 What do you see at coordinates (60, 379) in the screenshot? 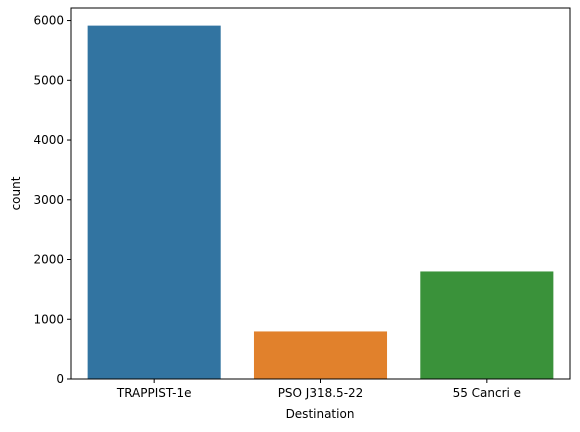
I see `y-tick-label: 0` at bounding box center [60, 379].